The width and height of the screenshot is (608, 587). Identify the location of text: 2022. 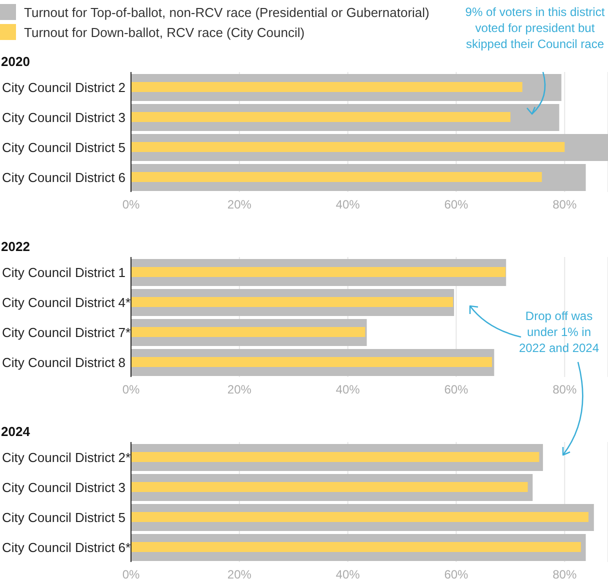
(15, 247).